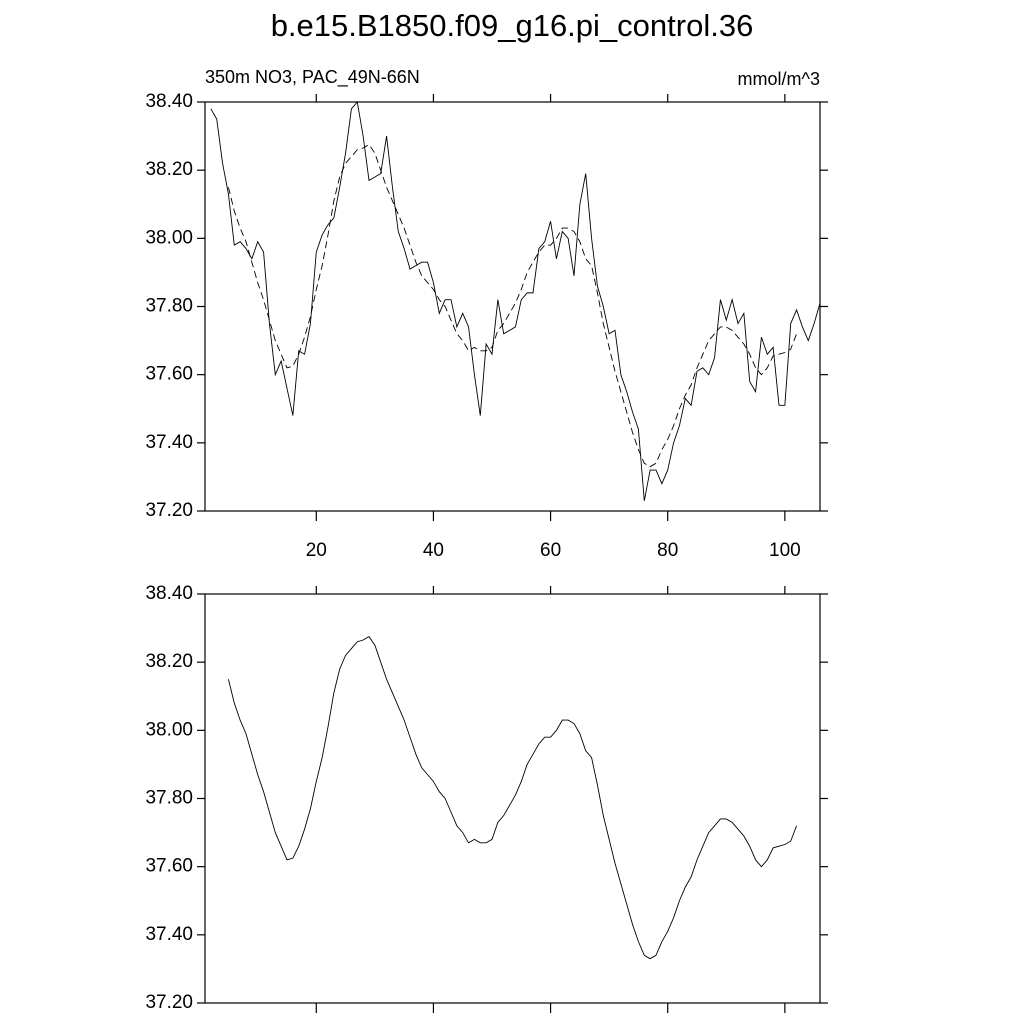 The width and height of the screenshot is (1024, 1024). Describe the element at coordinates (550, 550) in the screenshot. I see `x-tick-label: 60` at that location.